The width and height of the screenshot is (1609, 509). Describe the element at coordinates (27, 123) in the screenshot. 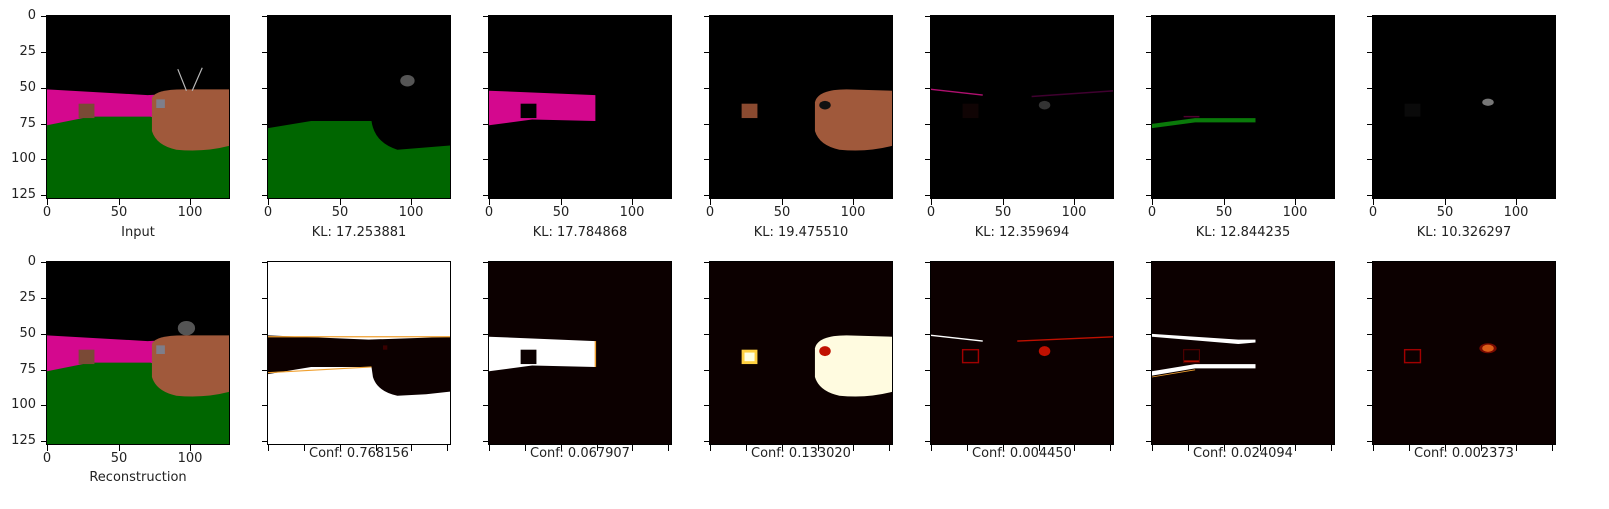

I see `y-tick-label: 75` at that location.